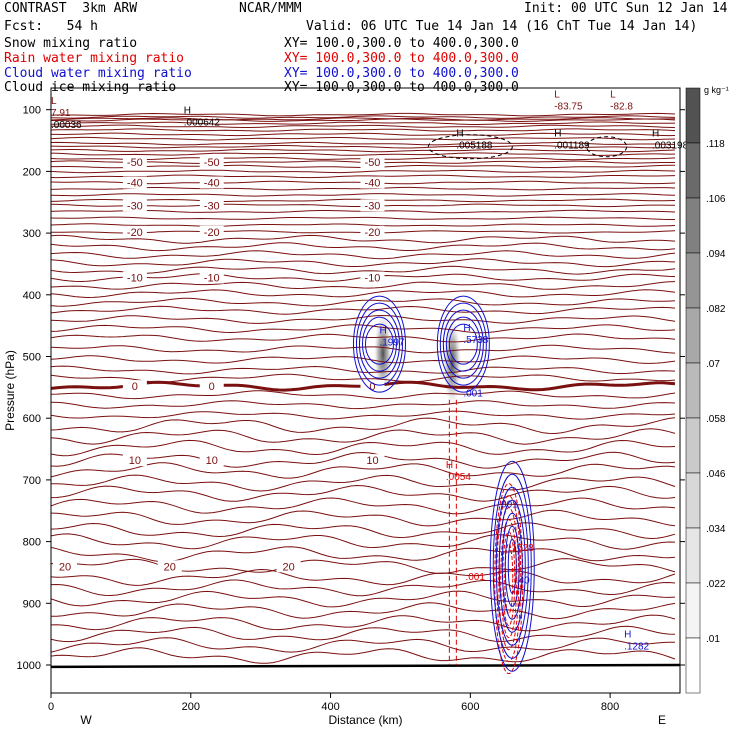 Image resolution: width=740 pixels, height=740 pixels. What do you see at coordinates (32, 543) in the screenshot?
I see `y-tick-label-7: 800` at bounding box center [32, 543].